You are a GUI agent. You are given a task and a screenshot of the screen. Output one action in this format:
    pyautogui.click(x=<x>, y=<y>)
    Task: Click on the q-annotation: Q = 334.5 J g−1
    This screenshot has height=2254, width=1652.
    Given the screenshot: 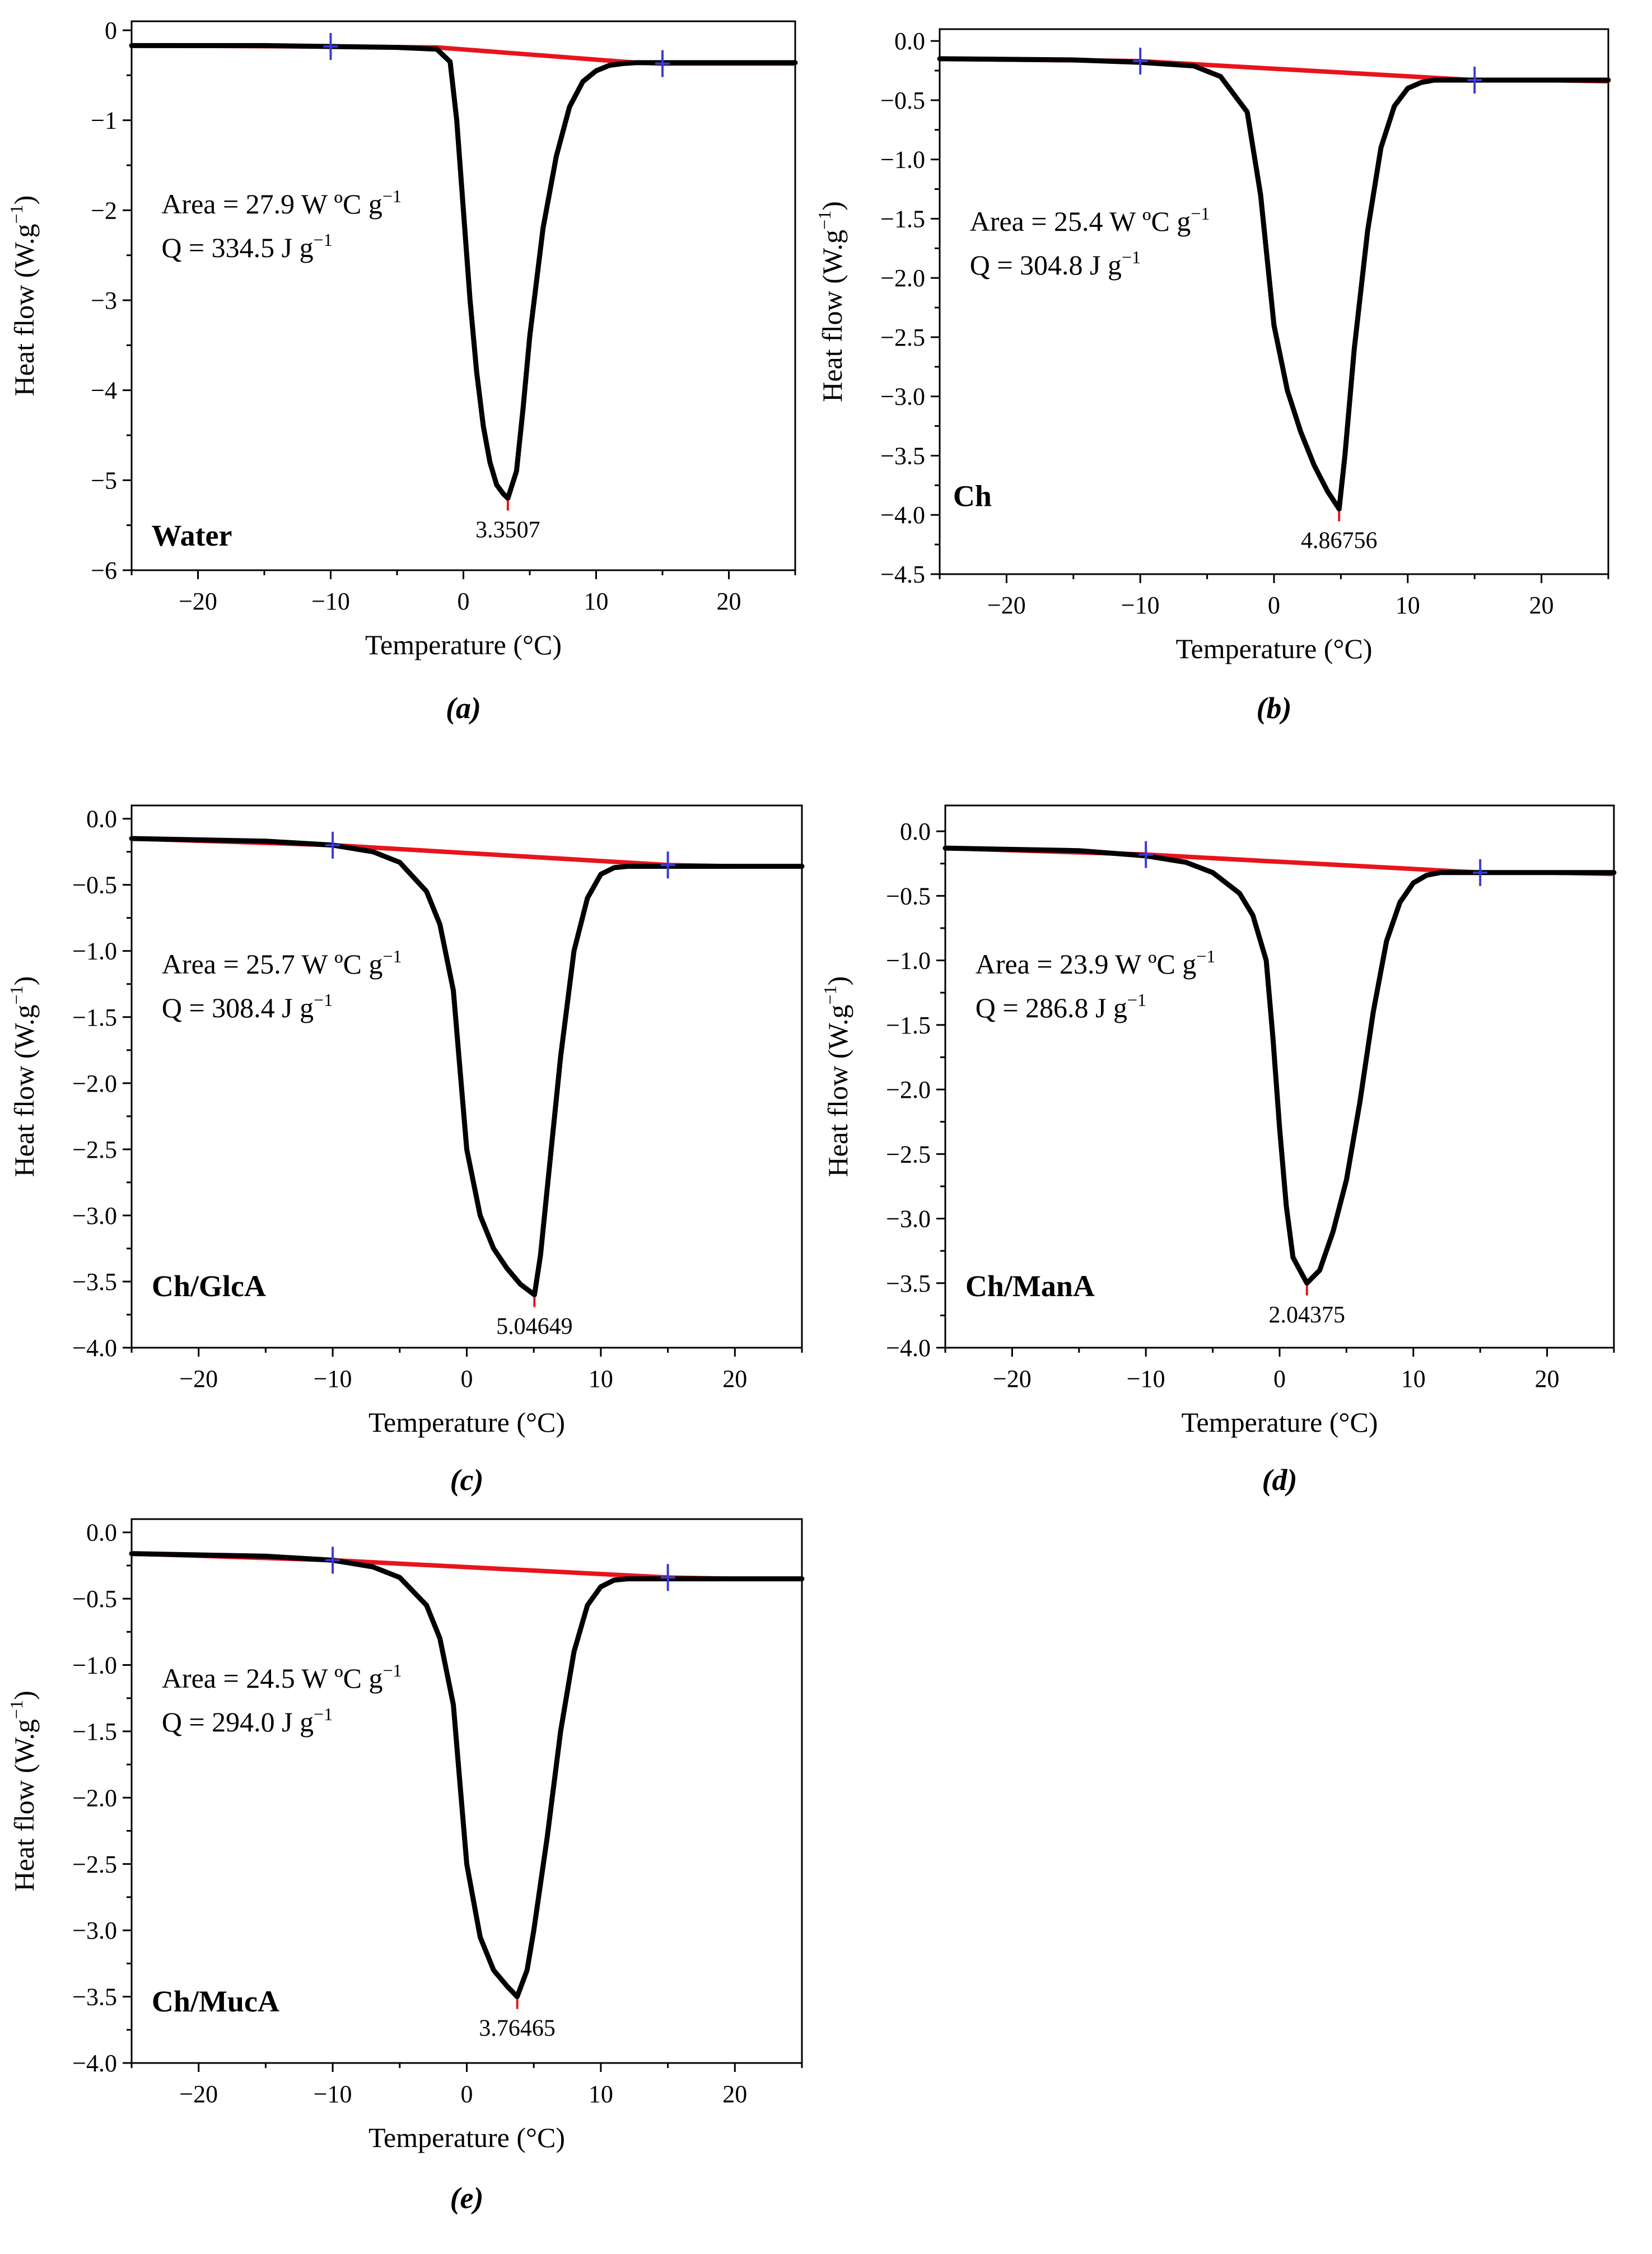 What is the action you would take?
    pyautogui.click(x=247, y=246)
    